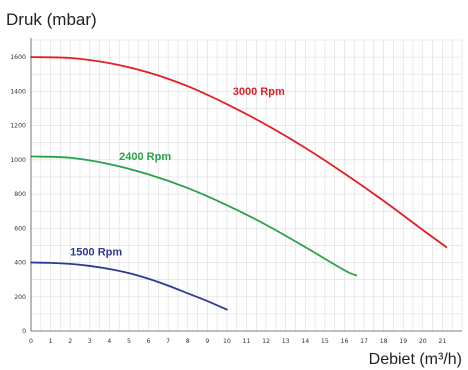  Describe the element at coordinates (129, 341) in the screenshot. I see `x-tick-label: 5` at that location.